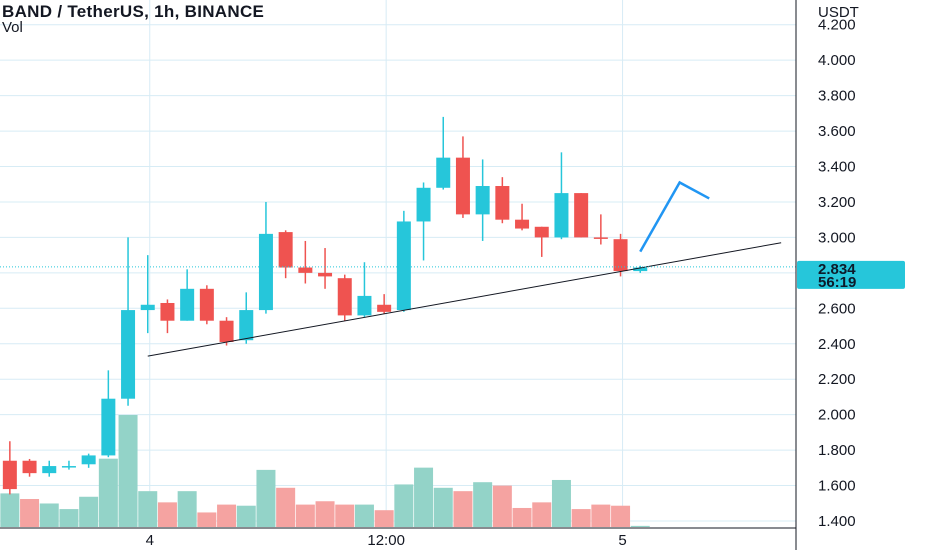 This screenshot has height=550, width=932. What do you see at coordinates (837, 521) in the screenshot?
I see `price-axis-tick: 1.400` at bounding box center [837, 521].